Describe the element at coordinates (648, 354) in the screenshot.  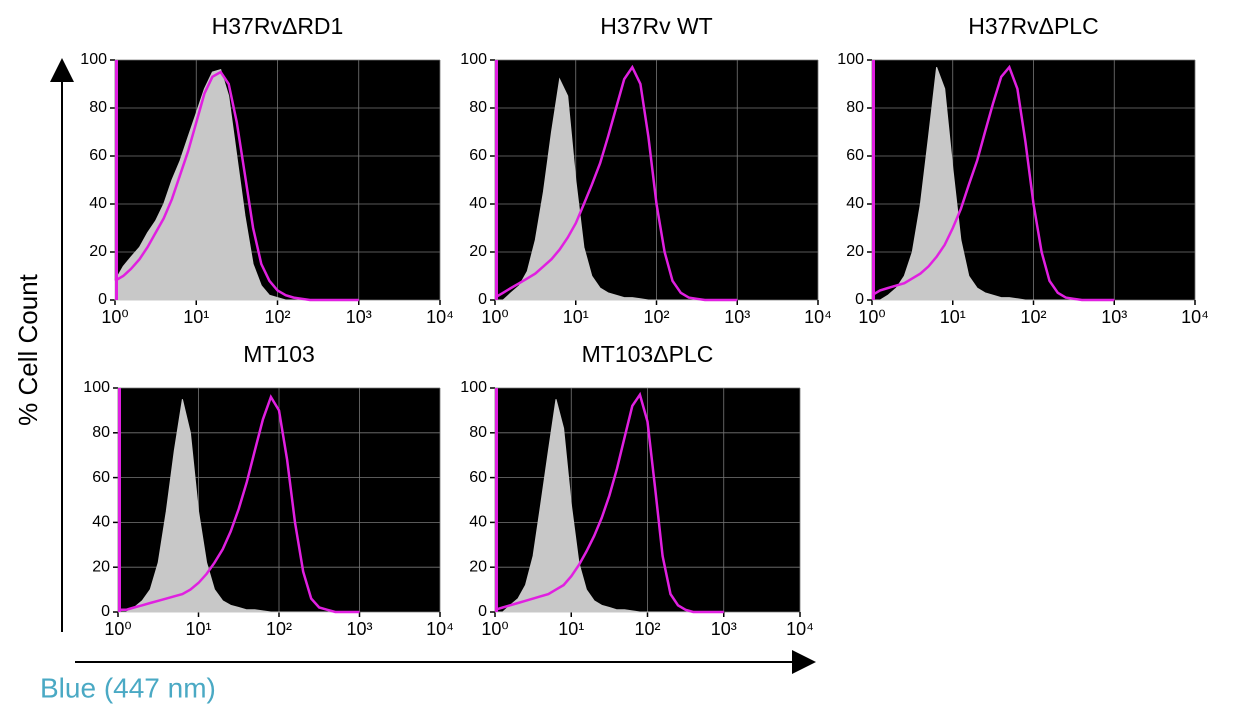
I see `chart-title: MT103ΔPLC` at that location.